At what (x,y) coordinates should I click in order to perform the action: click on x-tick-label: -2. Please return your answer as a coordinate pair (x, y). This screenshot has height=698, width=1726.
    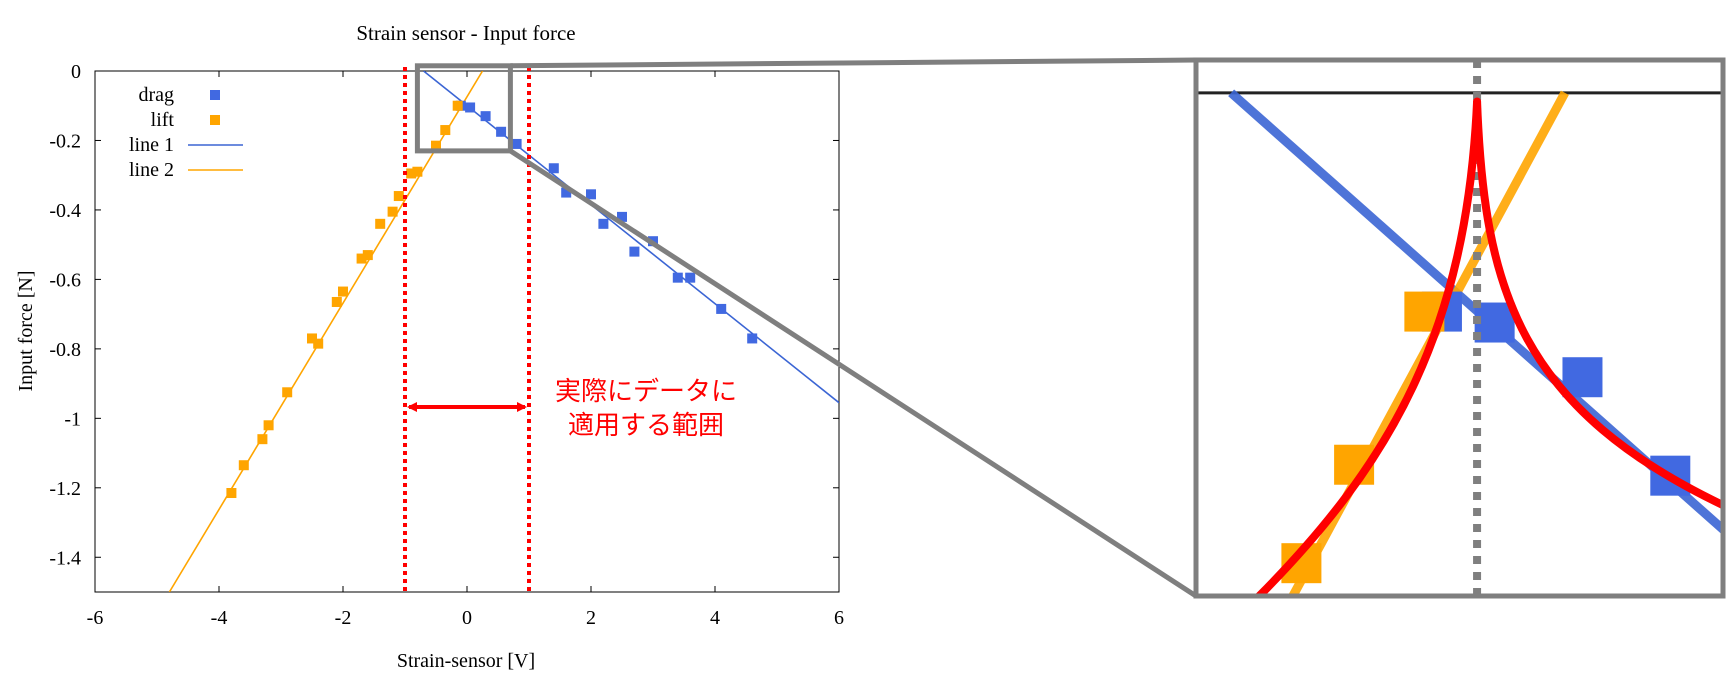
    Looking at the image, I should click on (343, 618).